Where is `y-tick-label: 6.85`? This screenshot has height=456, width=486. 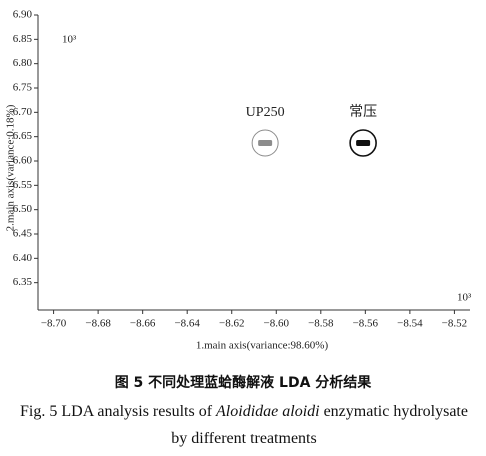 y-tick-label: 6.85 is located at coordinates (23, 39).